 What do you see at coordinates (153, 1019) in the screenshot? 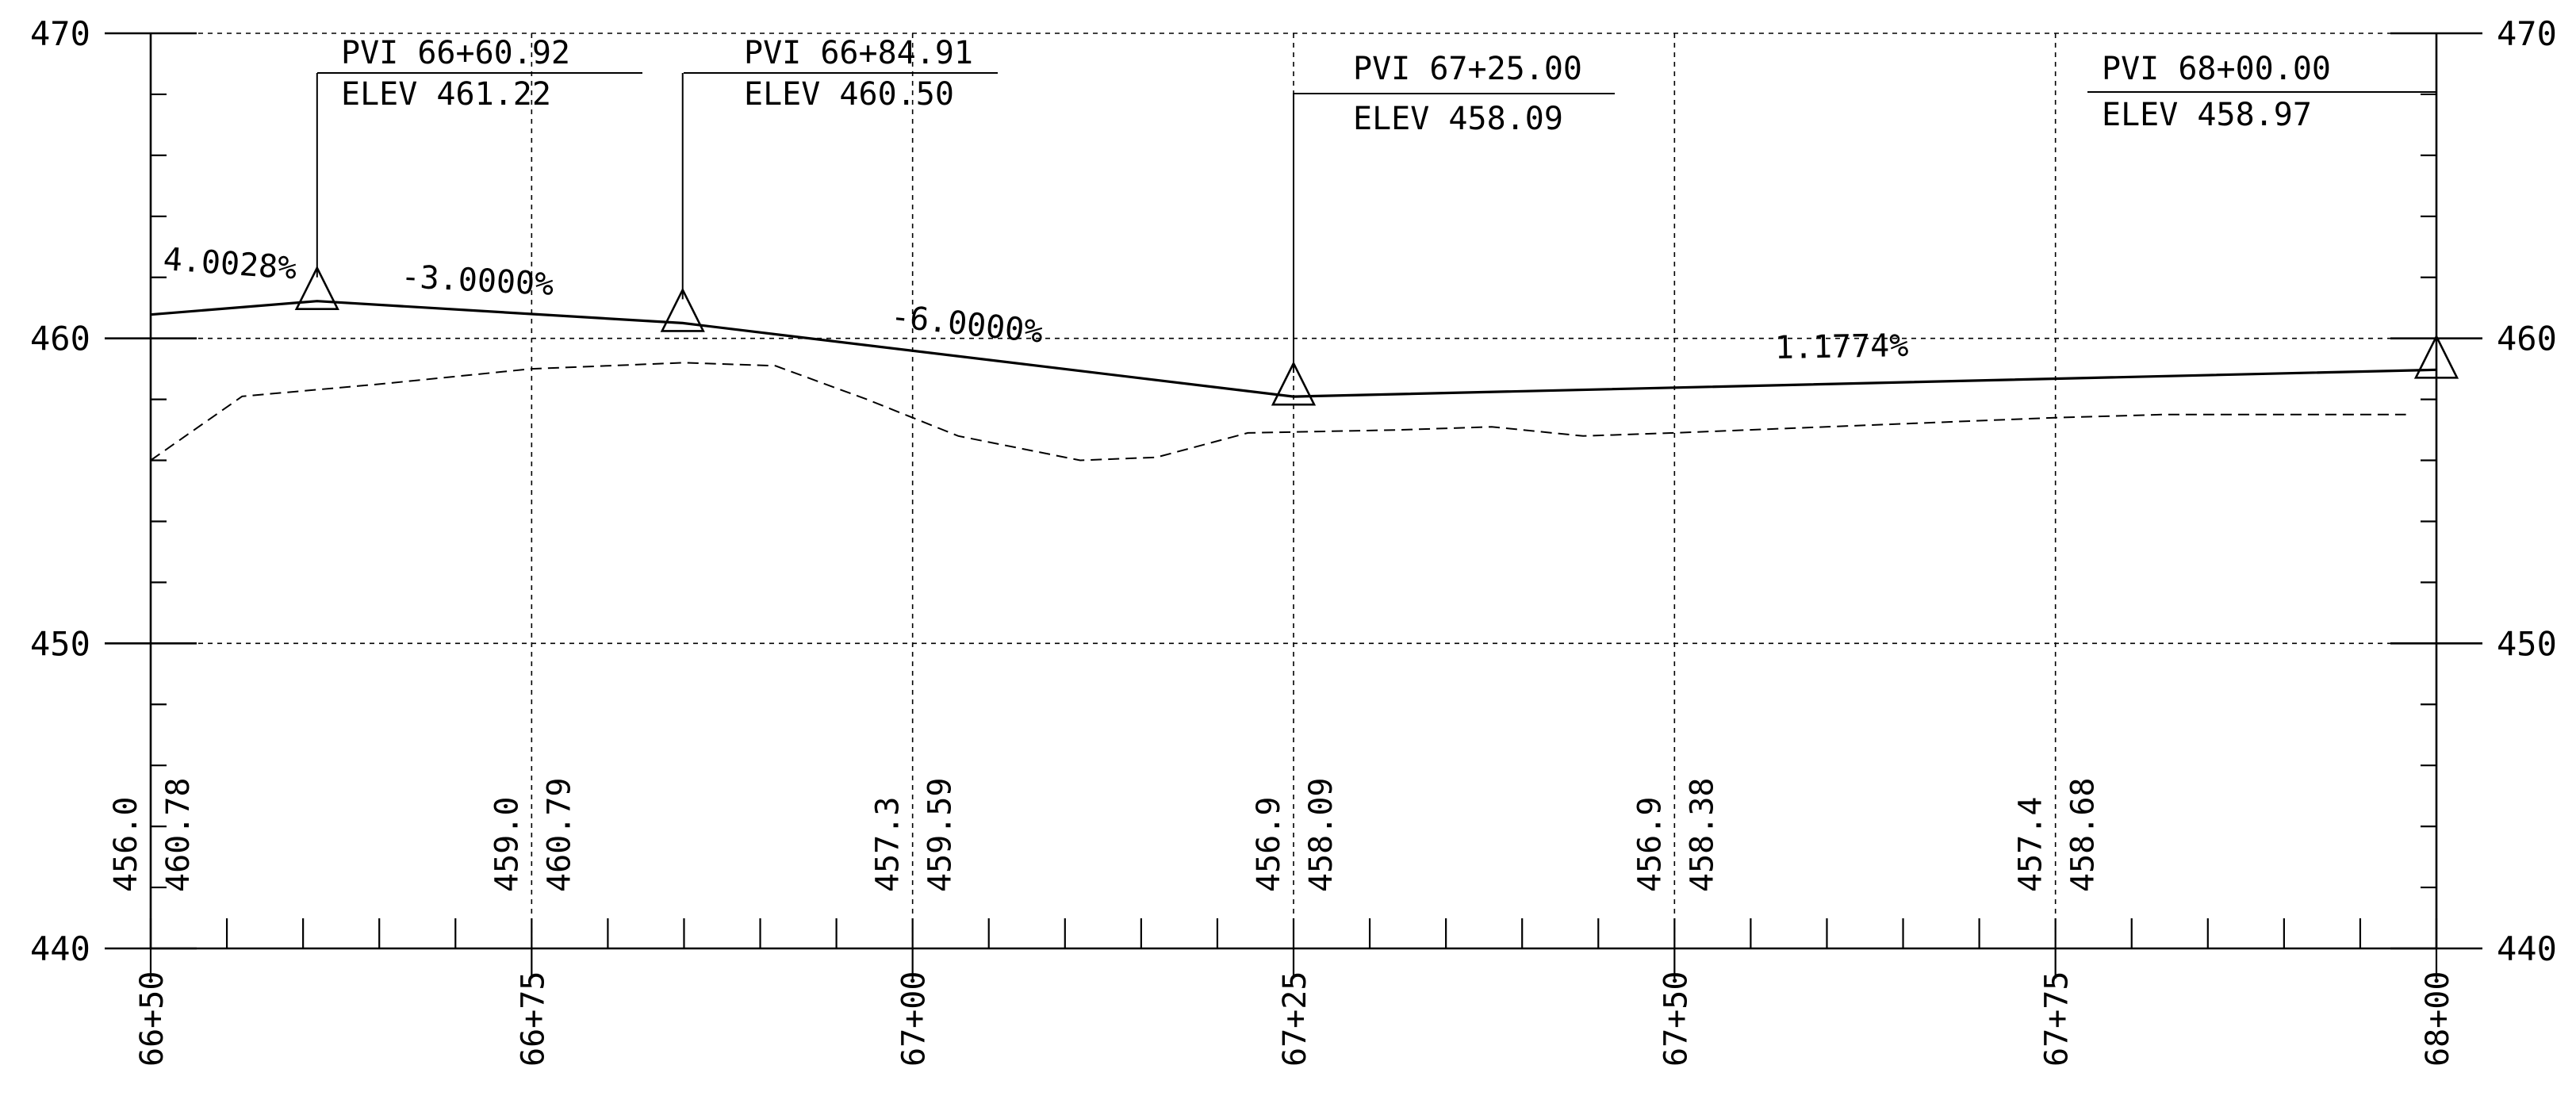
I see `x-tick-label: 66+50` at bounding box center [153, 1019].